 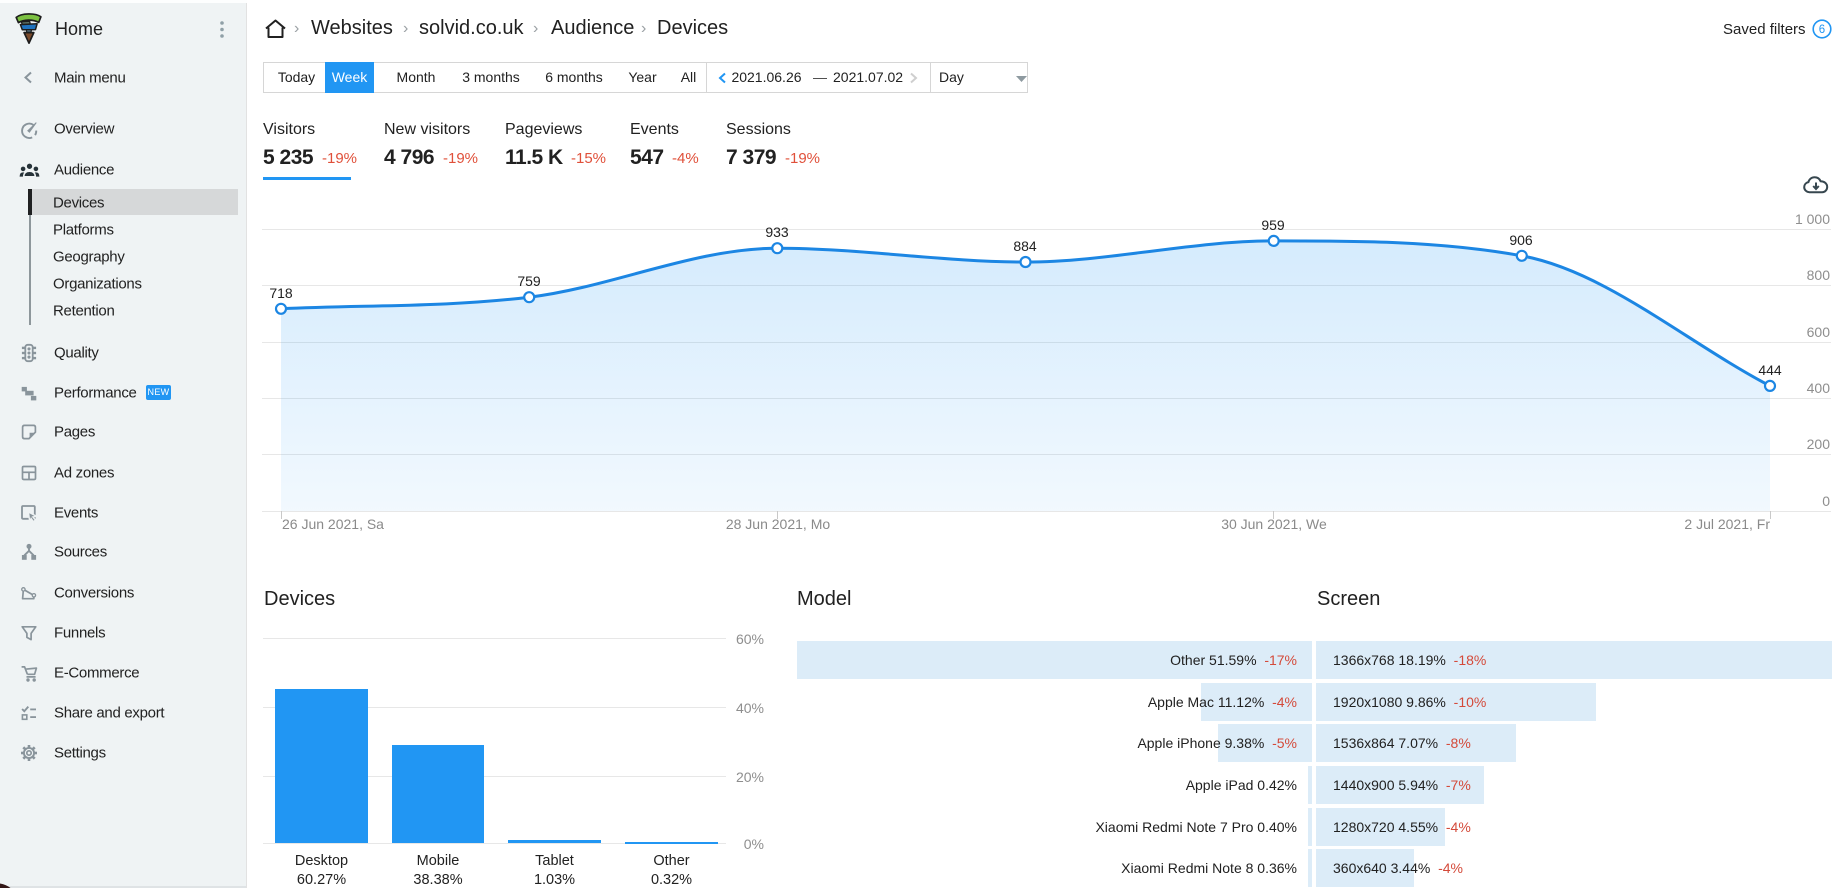 What do you see at coordinates (1770, 370) in the screenshot?
I see `svg-text: 444` at bounding box center [1770, 370].